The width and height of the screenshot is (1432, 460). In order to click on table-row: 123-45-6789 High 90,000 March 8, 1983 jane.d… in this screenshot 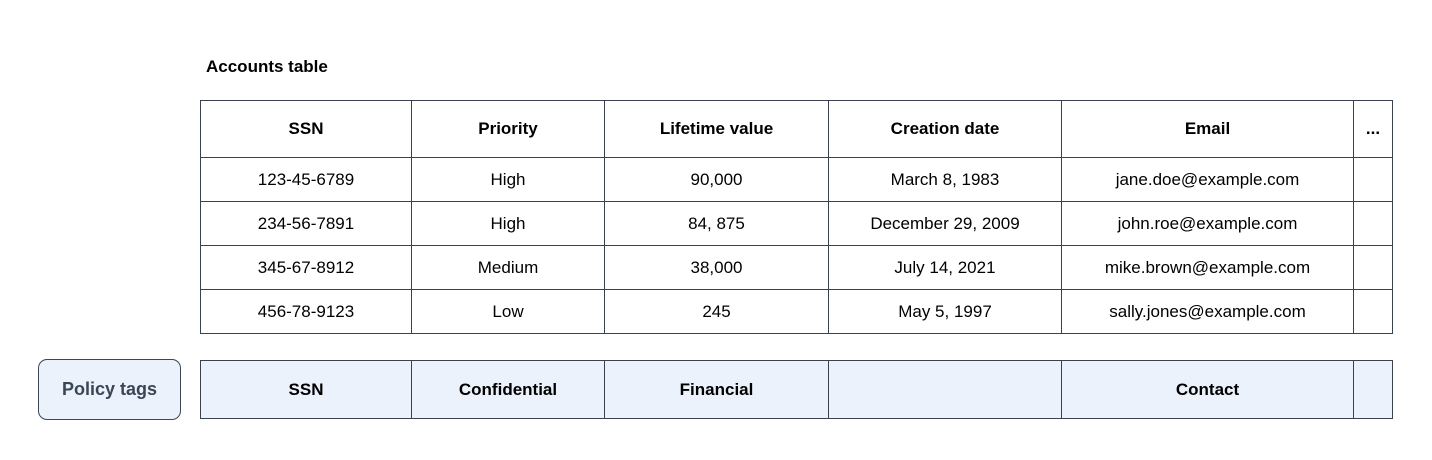, I will do `click(796, 179)`.